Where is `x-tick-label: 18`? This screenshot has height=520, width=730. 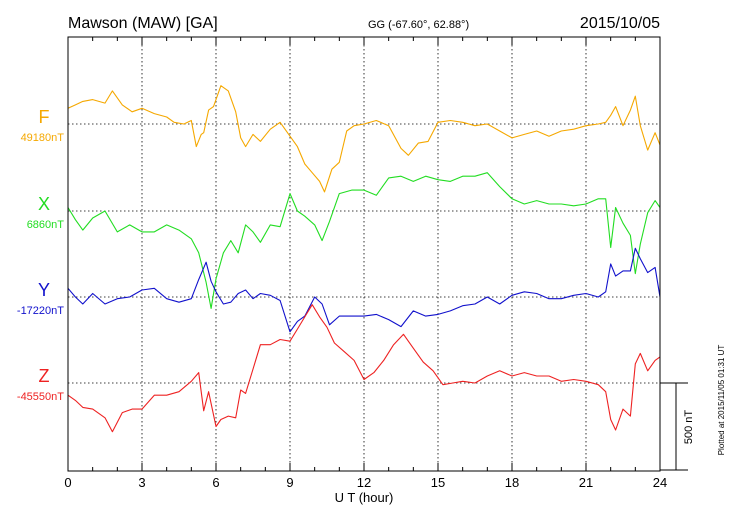 x-tick-label: 18 is located at coordinates (512, 482).